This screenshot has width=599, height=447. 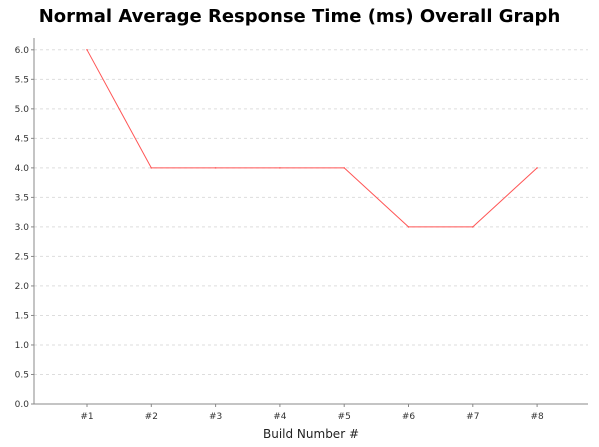 I want to click on y-tick-label: 3.0, so click(x=22, y=228).